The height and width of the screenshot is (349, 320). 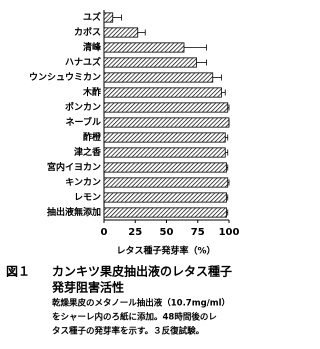 What do you see at coordinates (88, 152) in the screenshot?
I see `y-tick-label: 津之香` at bounding box center [88, 152].